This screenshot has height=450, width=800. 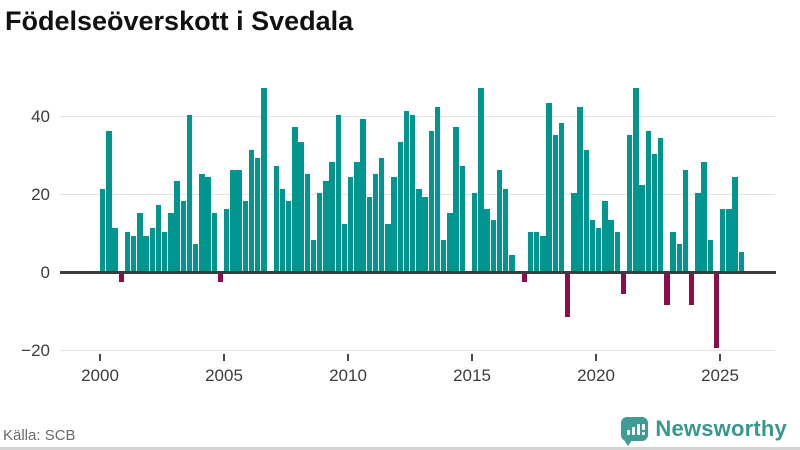 I want to click on bar-2025-Q2, so click(x=729, y=239).